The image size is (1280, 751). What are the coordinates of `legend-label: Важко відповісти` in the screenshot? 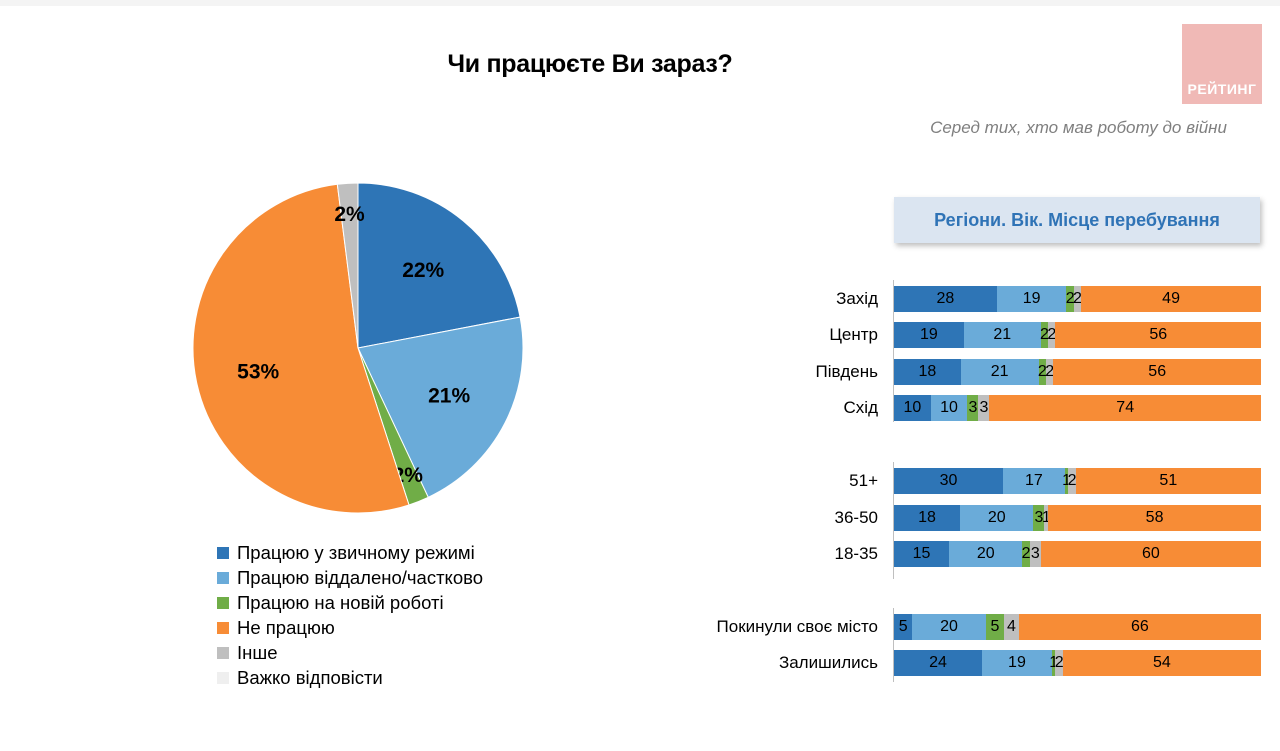 It's located at (310, 677).